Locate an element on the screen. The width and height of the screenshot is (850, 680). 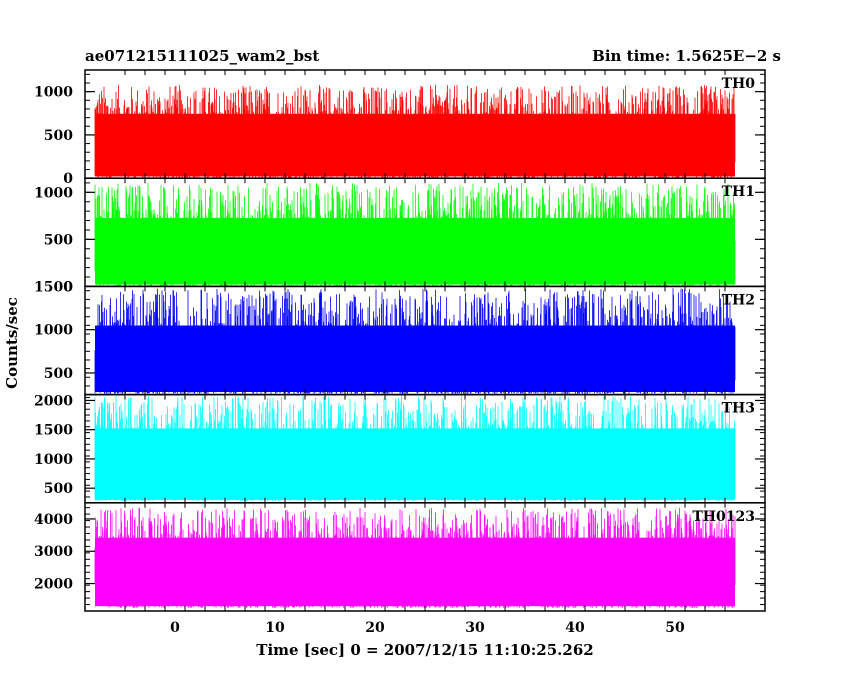
series-trace-th2 is located at coordinates (415, 341).